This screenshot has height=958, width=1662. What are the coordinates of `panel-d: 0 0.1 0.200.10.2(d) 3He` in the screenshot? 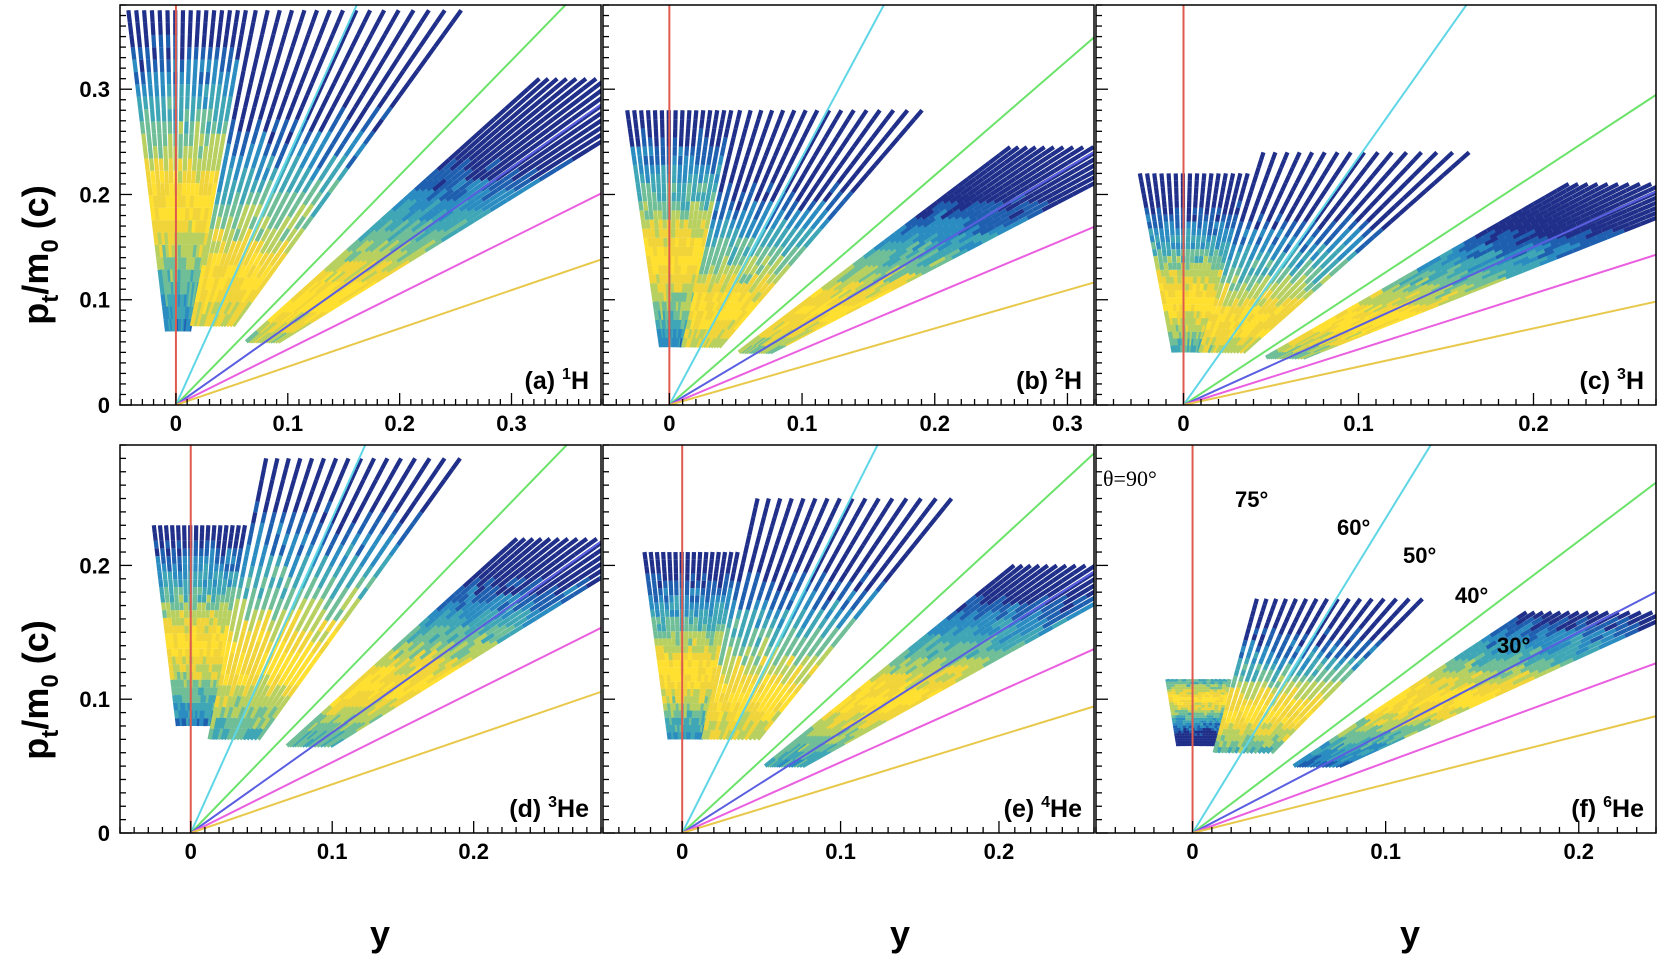 It's located at (354, 654).